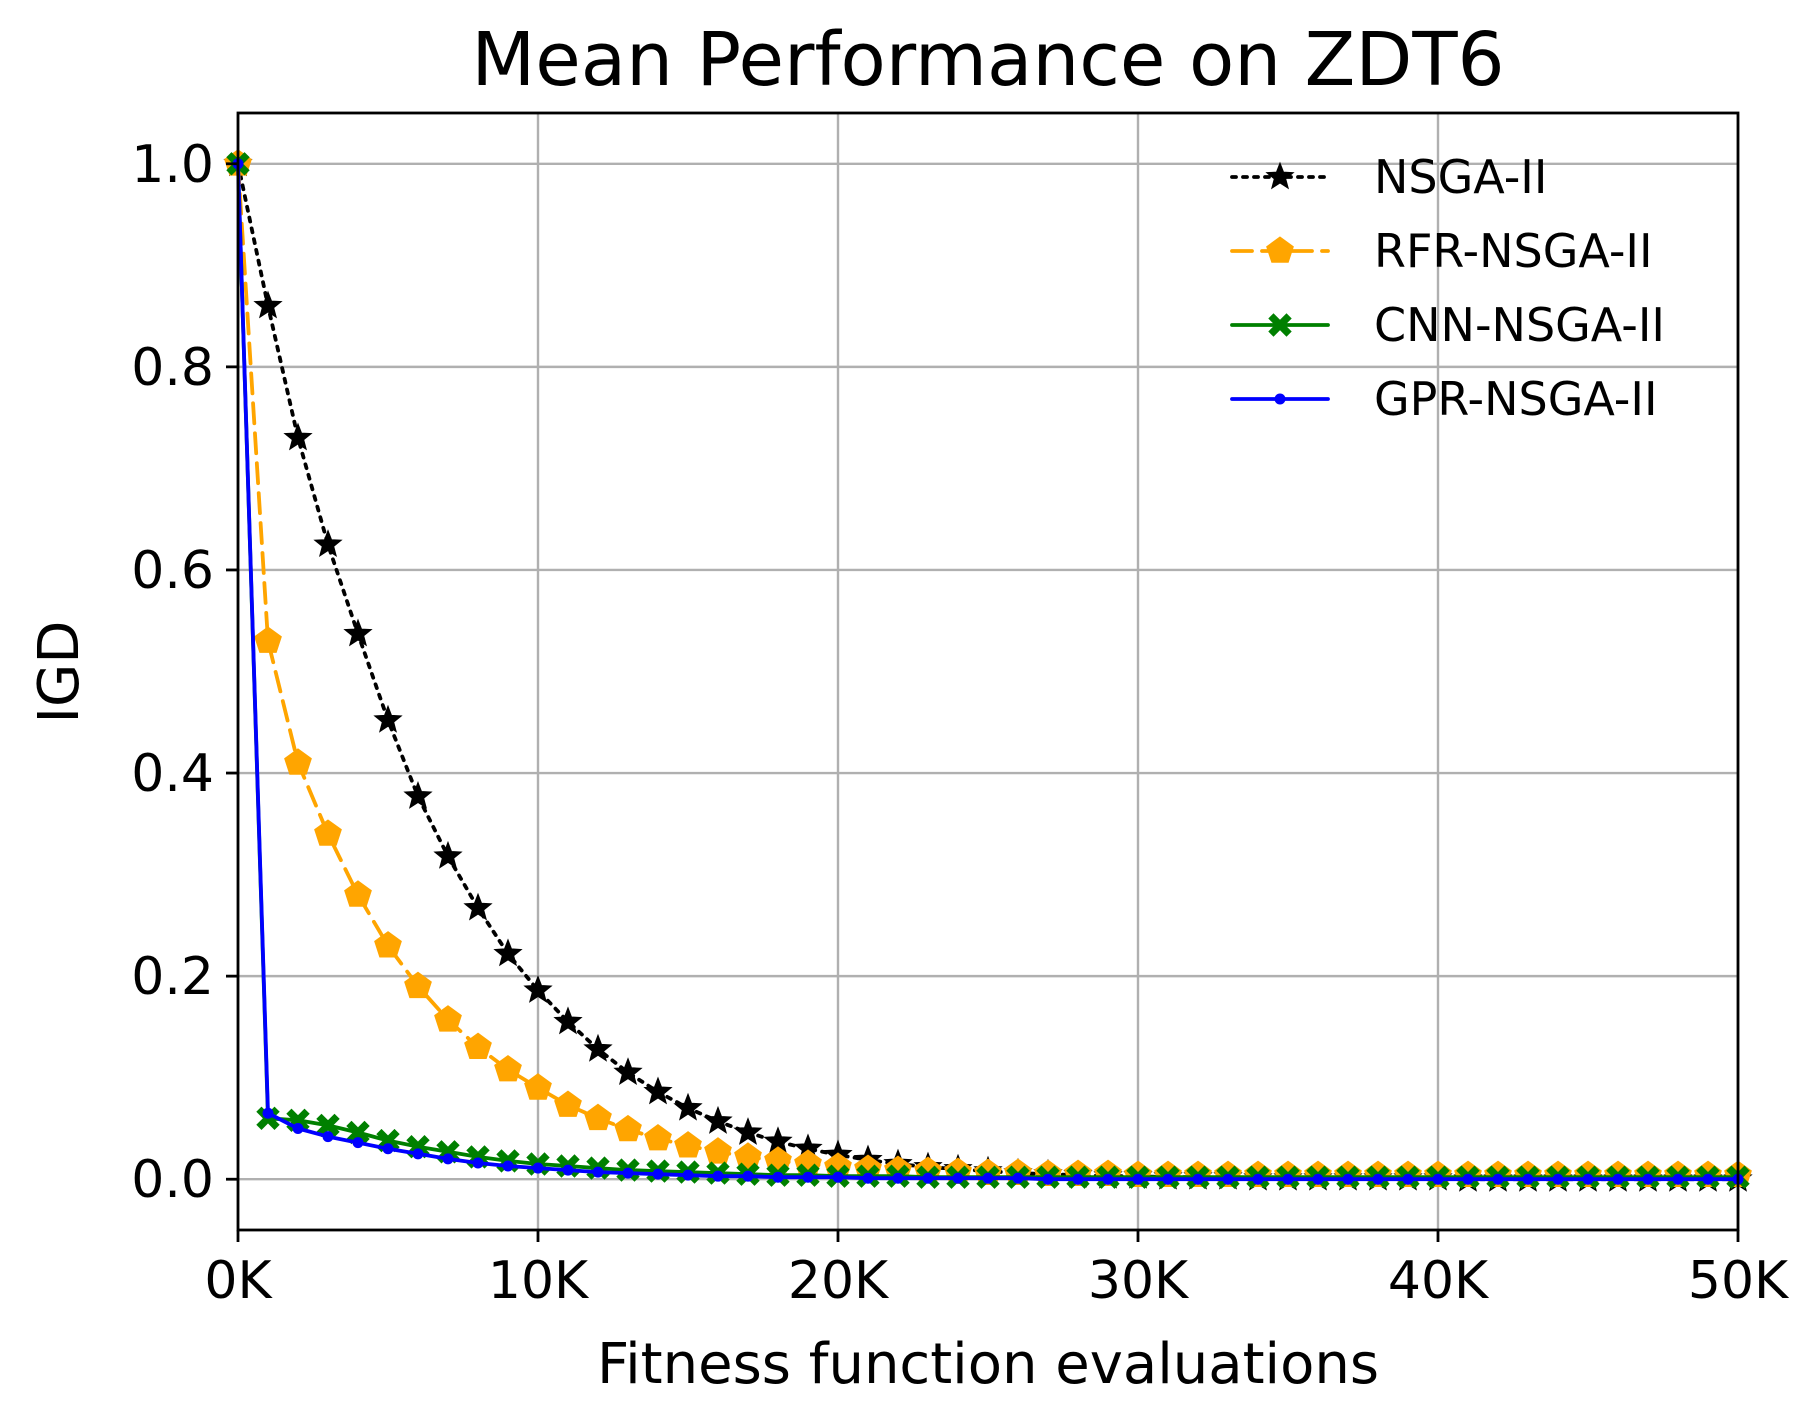  What do you see at coordinates (987, 60) in the screenshot?
I see `chart-title: Mean Performance on ZDT6` at bounding box center [987, 60].